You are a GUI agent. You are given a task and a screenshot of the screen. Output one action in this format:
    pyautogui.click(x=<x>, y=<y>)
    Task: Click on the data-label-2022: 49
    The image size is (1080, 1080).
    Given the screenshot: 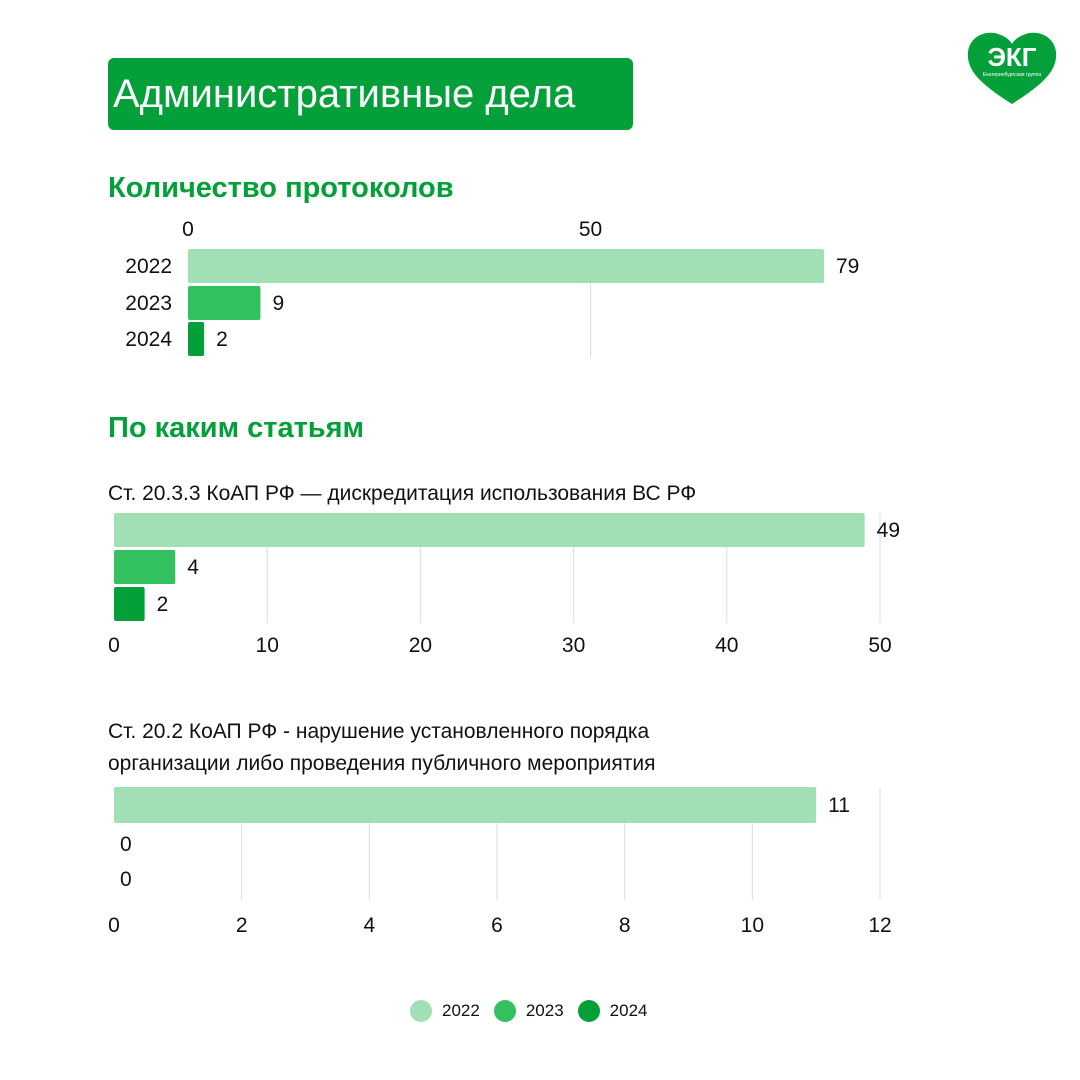 What is the action you would take?
    pyautogui.click(x=888, y=530)
    